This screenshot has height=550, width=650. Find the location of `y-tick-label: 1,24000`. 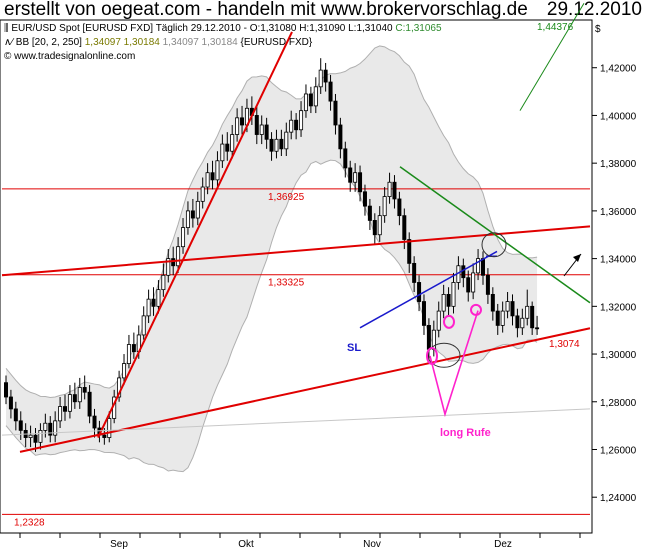

y-tick-label: 1,24000 is located at coordinates (618, 498).